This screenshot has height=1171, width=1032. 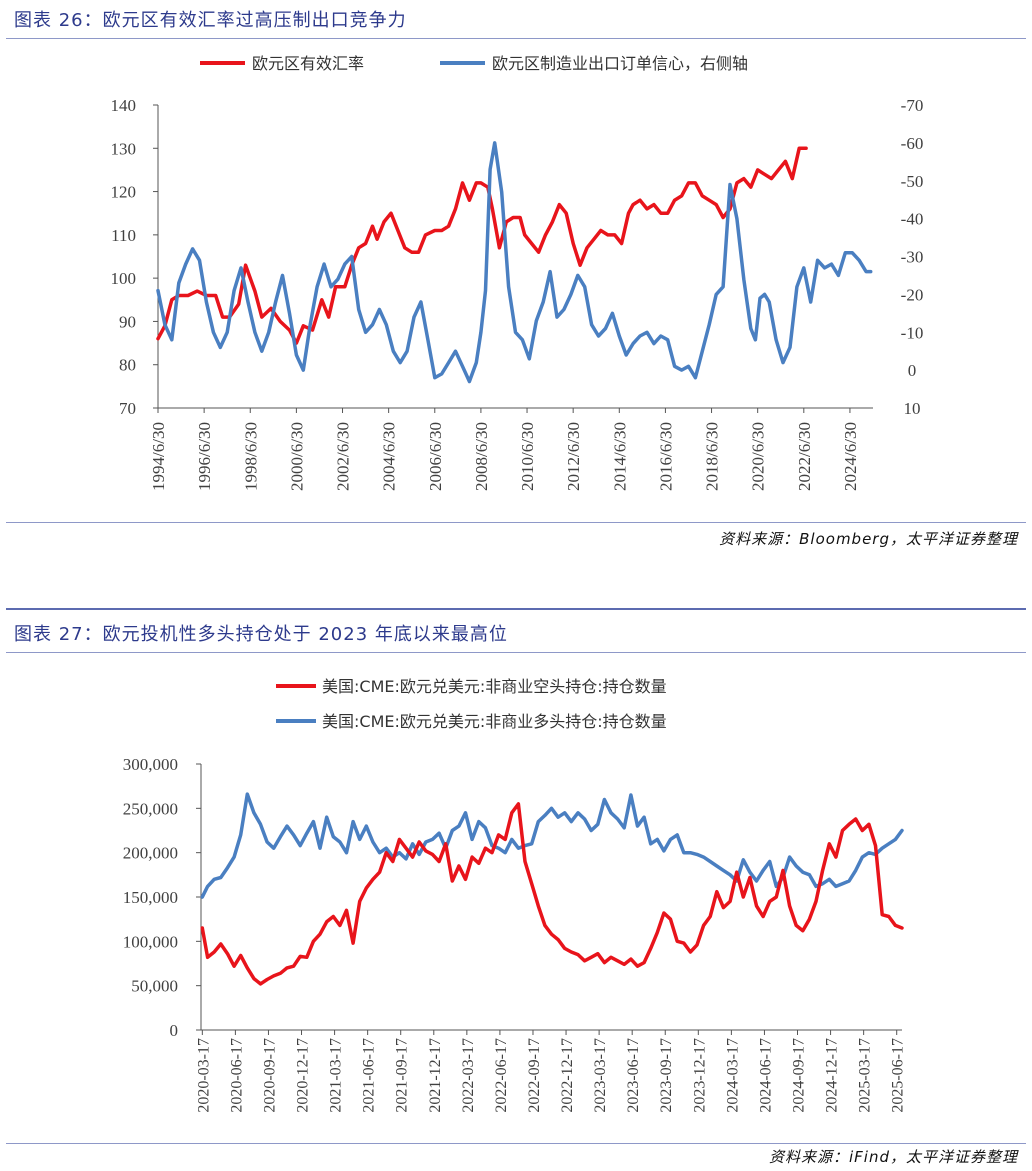 I want to click on legend-label-export-orders: 欧元区制造业出口订单信心，右侧轴, so click(x=620, y=63).